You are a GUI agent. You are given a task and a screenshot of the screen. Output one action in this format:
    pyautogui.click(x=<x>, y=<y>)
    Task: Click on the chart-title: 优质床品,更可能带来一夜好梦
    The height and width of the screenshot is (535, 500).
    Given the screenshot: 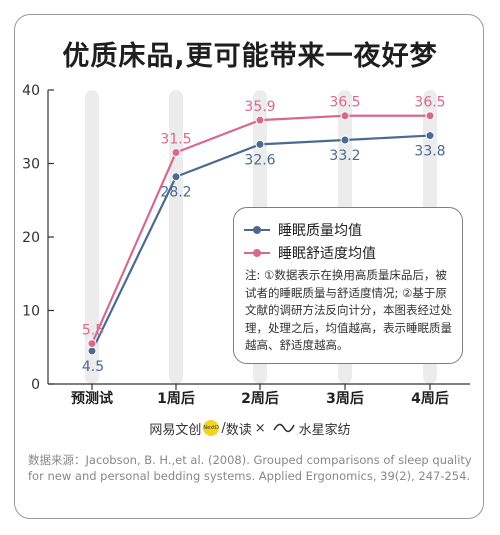 What is the action you would take?
    pyautogui.click(x=250, y=56)
    